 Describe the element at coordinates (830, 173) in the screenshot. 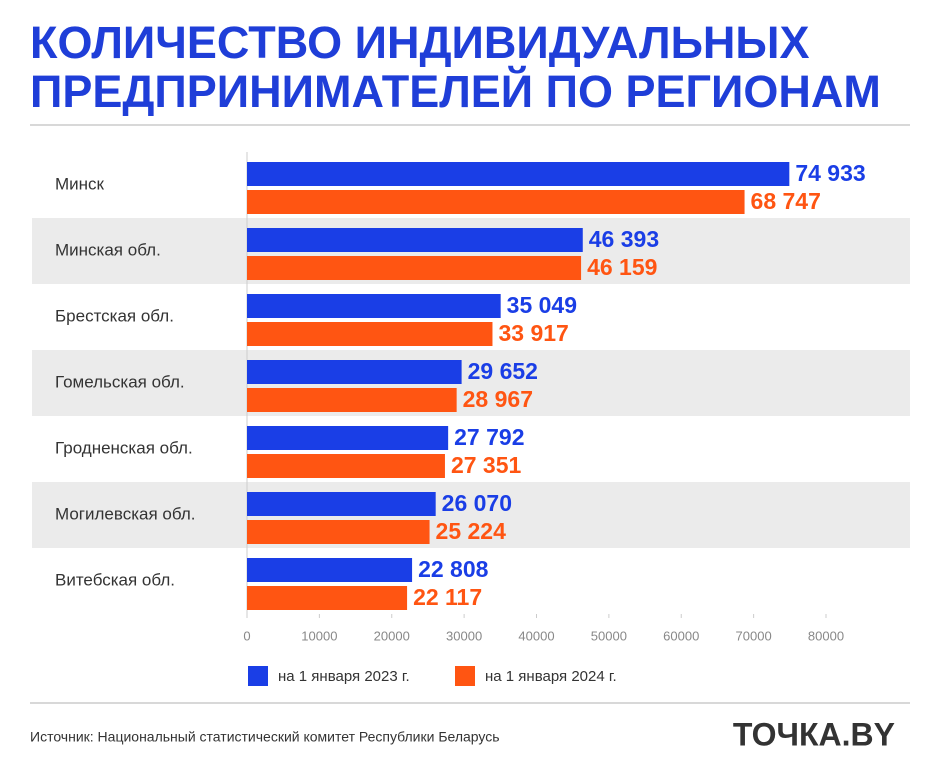

I see `value-label: 74 933` at that location.